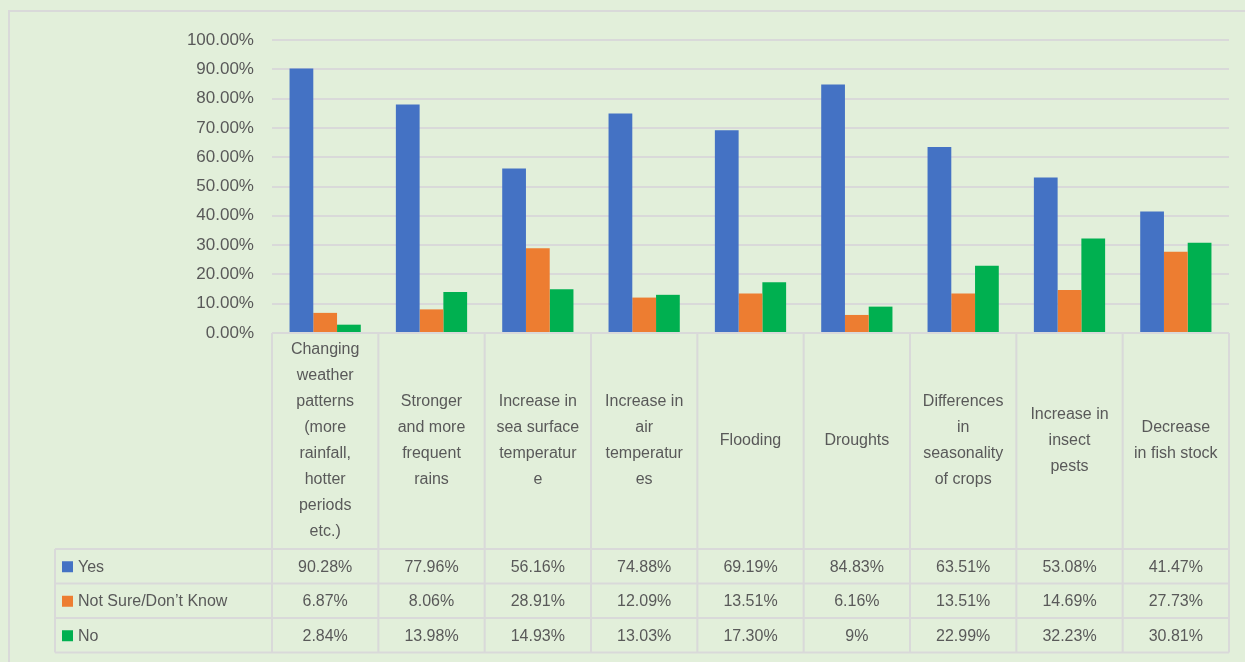  Describe the element at coordinates (220, 39) in the screenshot. I see `y-tick-label: 100.00%` at that location.